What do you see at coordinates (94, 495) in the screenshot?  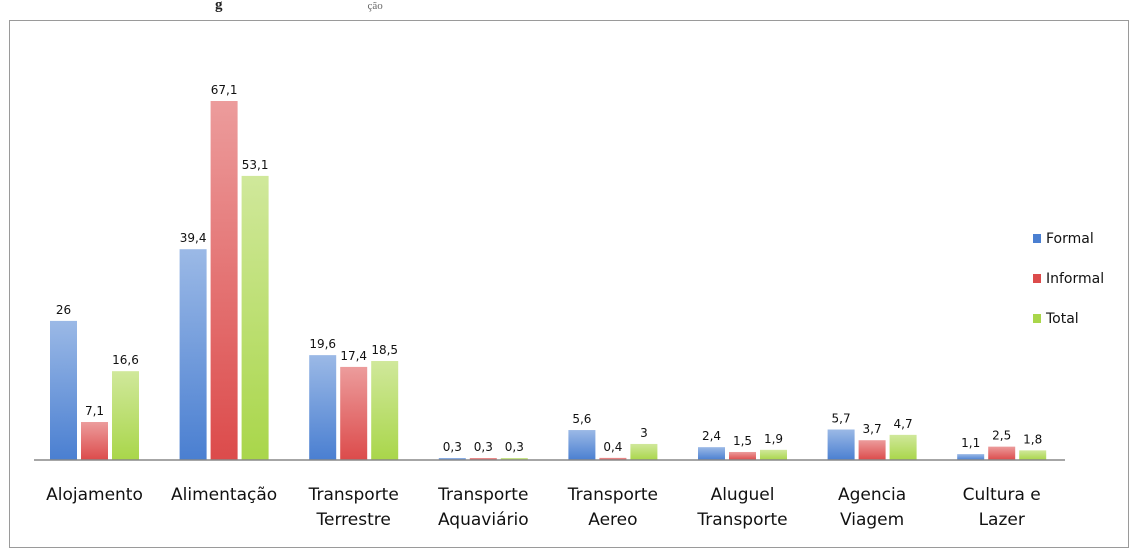 I see `category-label-0-0: Alojamento` at bounding box center [94, 495].